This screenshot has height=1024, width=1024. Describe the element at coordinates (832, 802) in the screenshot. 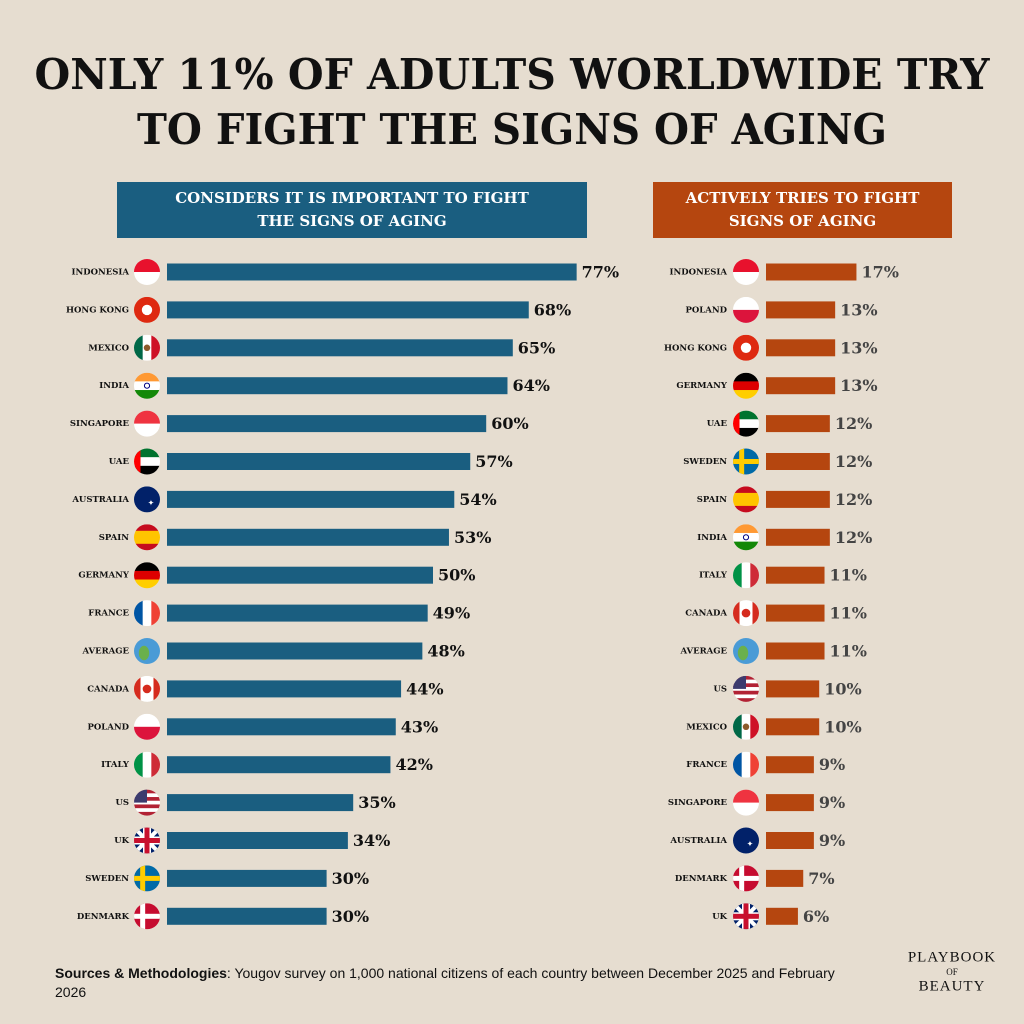

I see `value-label: 9%` at that location.